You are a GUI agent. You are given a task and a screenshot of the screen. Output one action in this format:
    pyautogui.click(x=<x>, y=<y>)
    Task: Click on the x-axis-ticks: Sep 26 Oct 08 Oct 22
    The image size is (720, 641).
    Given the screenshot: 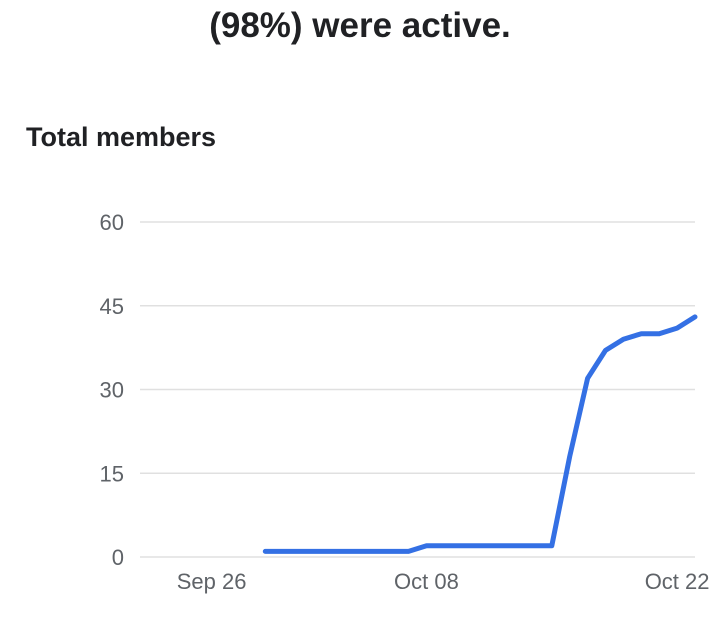 What is the action you would take?
    pyautogui.click(x=443, y=581)
    